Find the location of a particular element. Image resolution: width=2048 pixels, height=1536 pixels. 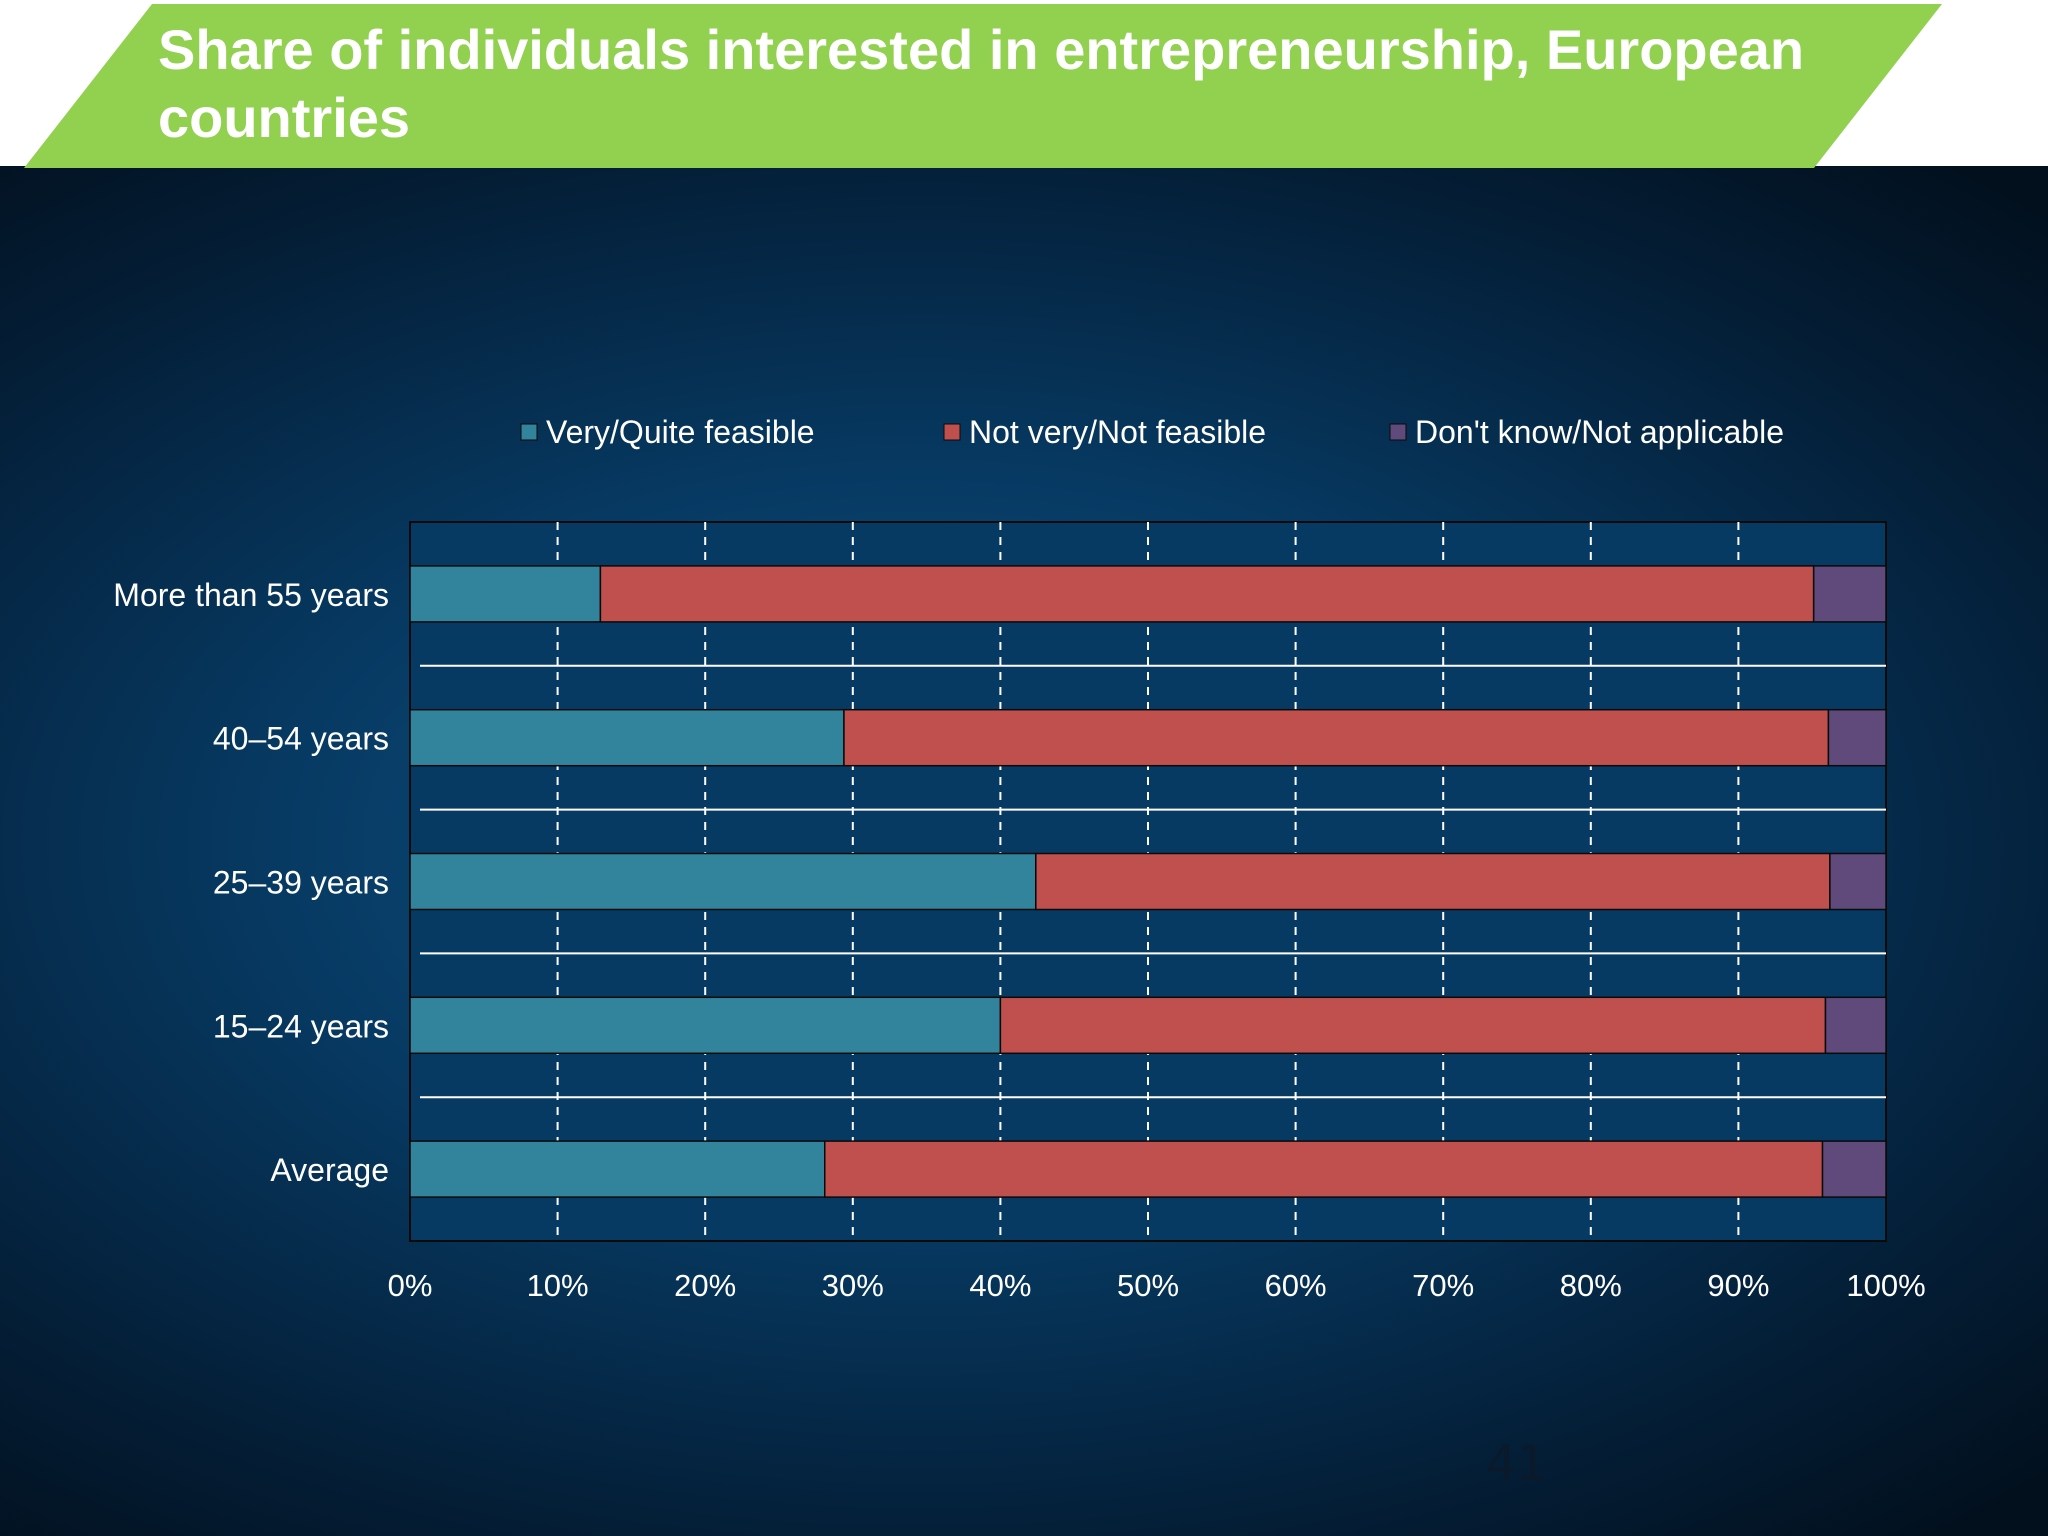

category-label: 15–24 years is located at coordinates (301, 1026).